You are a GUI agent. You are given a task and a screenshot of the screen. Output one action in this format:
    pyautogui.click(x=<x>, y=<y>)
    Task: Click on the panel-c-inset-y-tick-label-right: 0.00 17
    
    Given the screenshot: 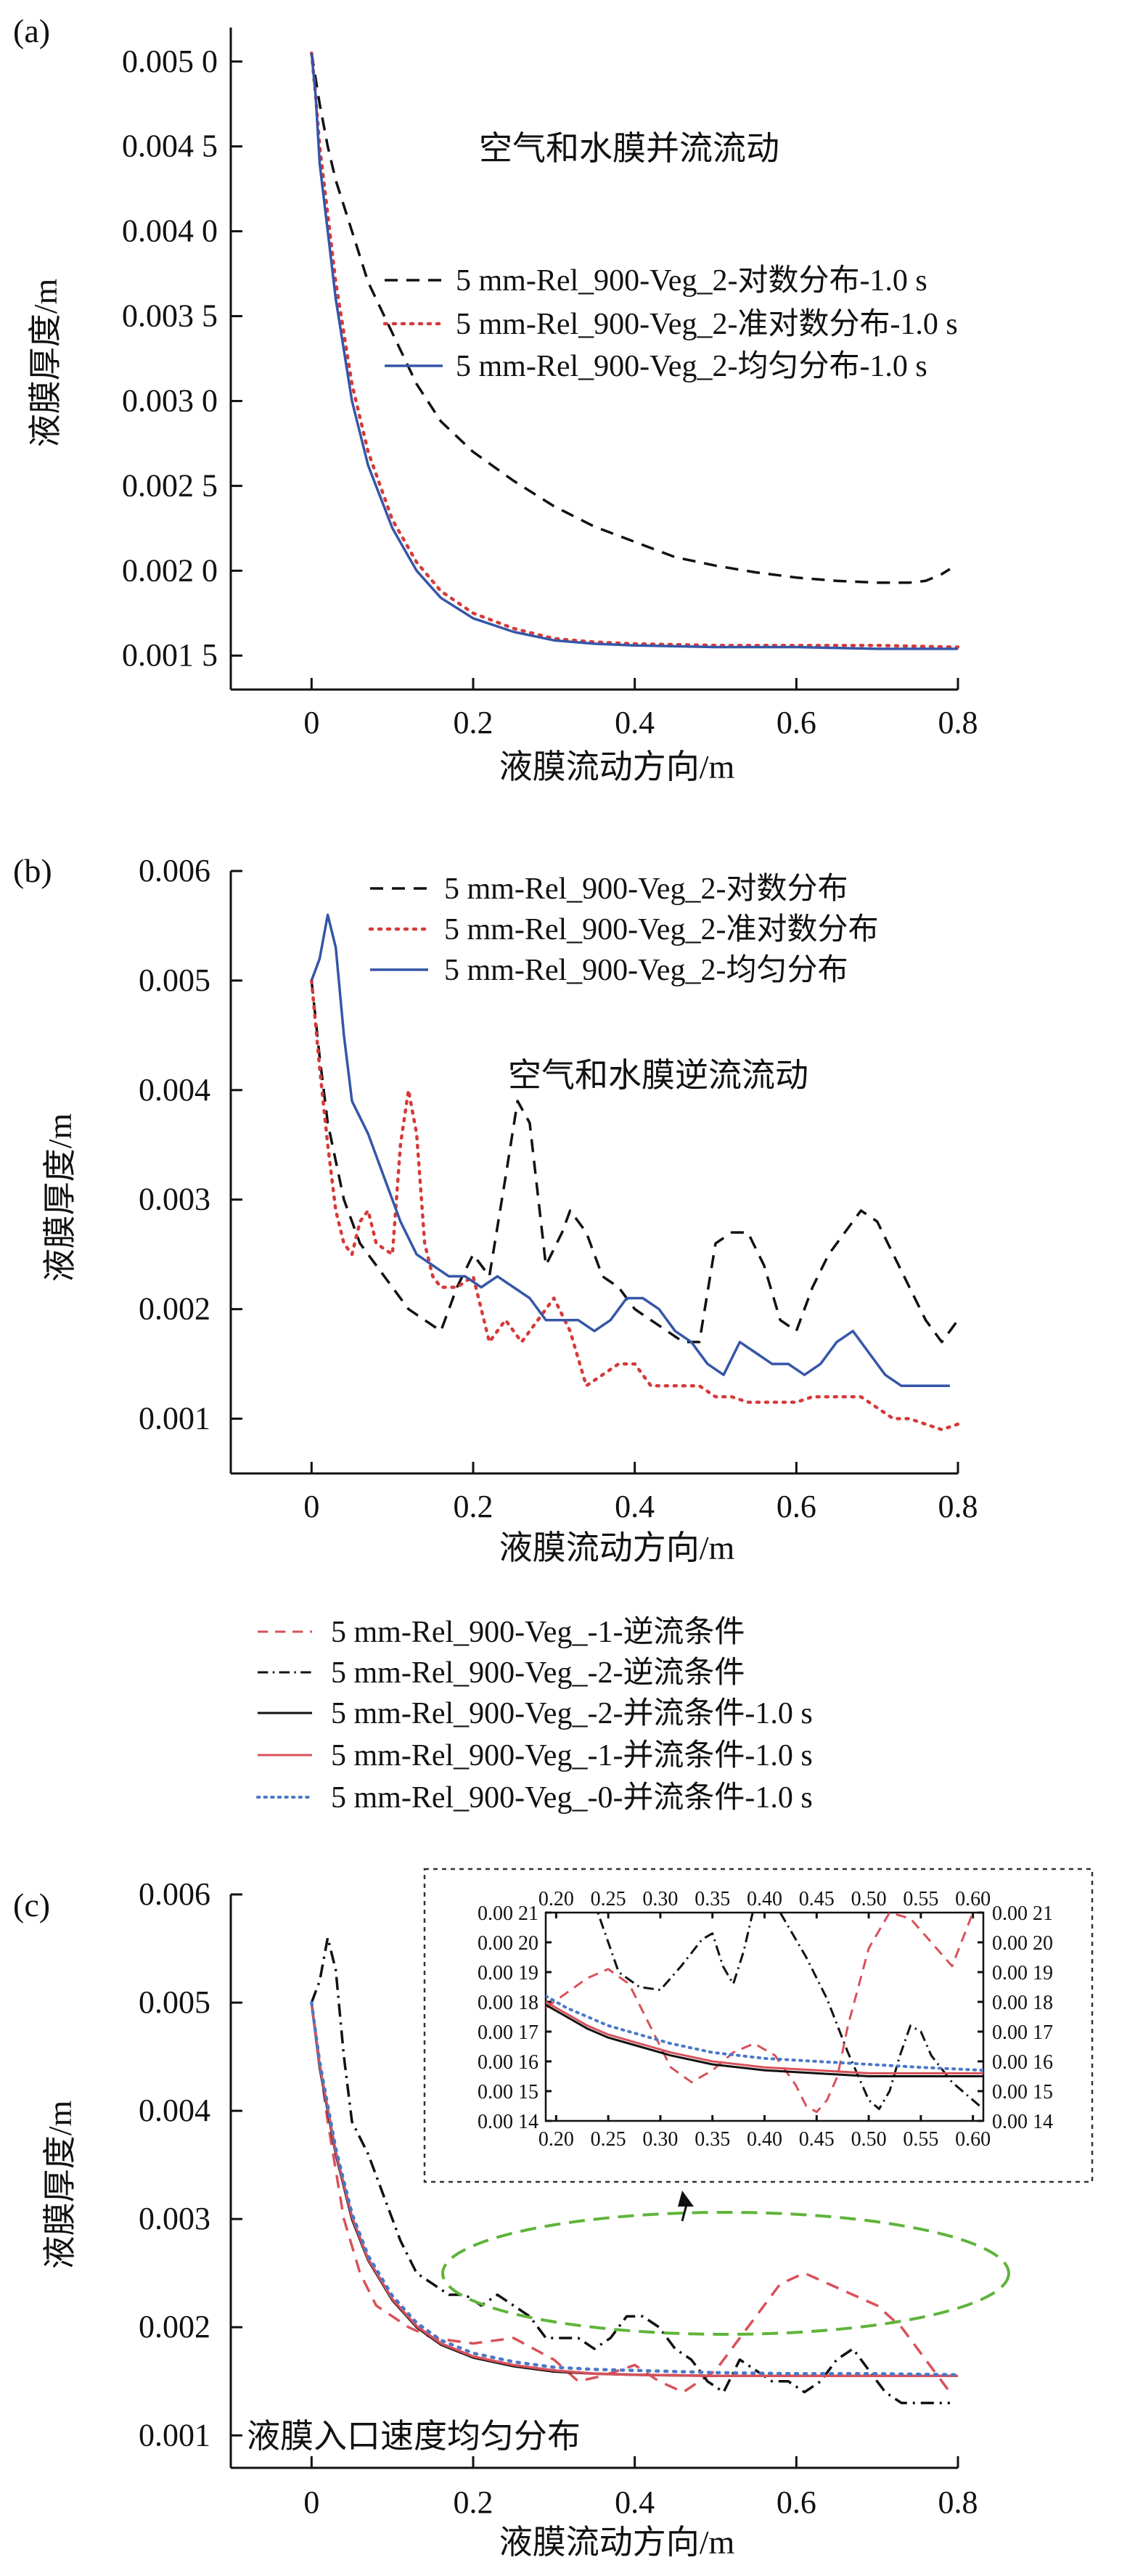 What is the action you would take?
    pyautogui.click(x=1022, y=2033)
    